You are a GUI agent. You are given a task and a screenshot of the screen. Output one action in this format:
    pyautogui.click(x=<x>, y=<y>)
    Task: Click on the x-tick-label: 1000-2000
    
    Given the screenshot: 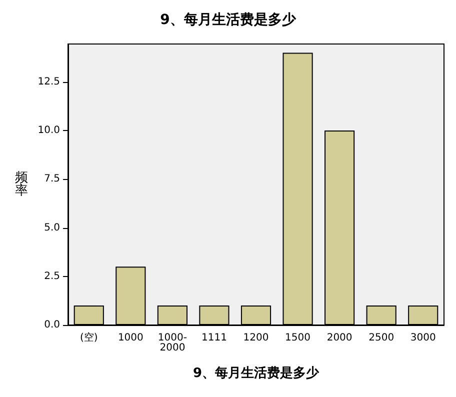 What is the action you would take?
    pyautogui.click(x=173, y=343)
    